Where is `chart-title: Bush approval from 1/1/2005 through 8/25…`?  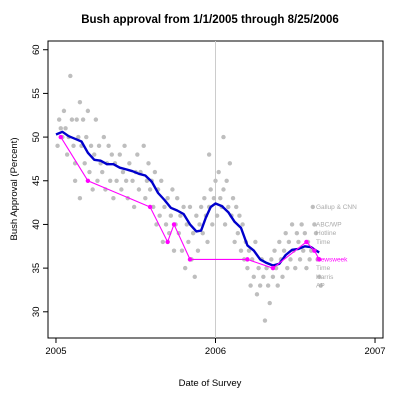
chart-title: Bush approval from 1/1/2005 through 8/25… is located at coordinates (210, 20).